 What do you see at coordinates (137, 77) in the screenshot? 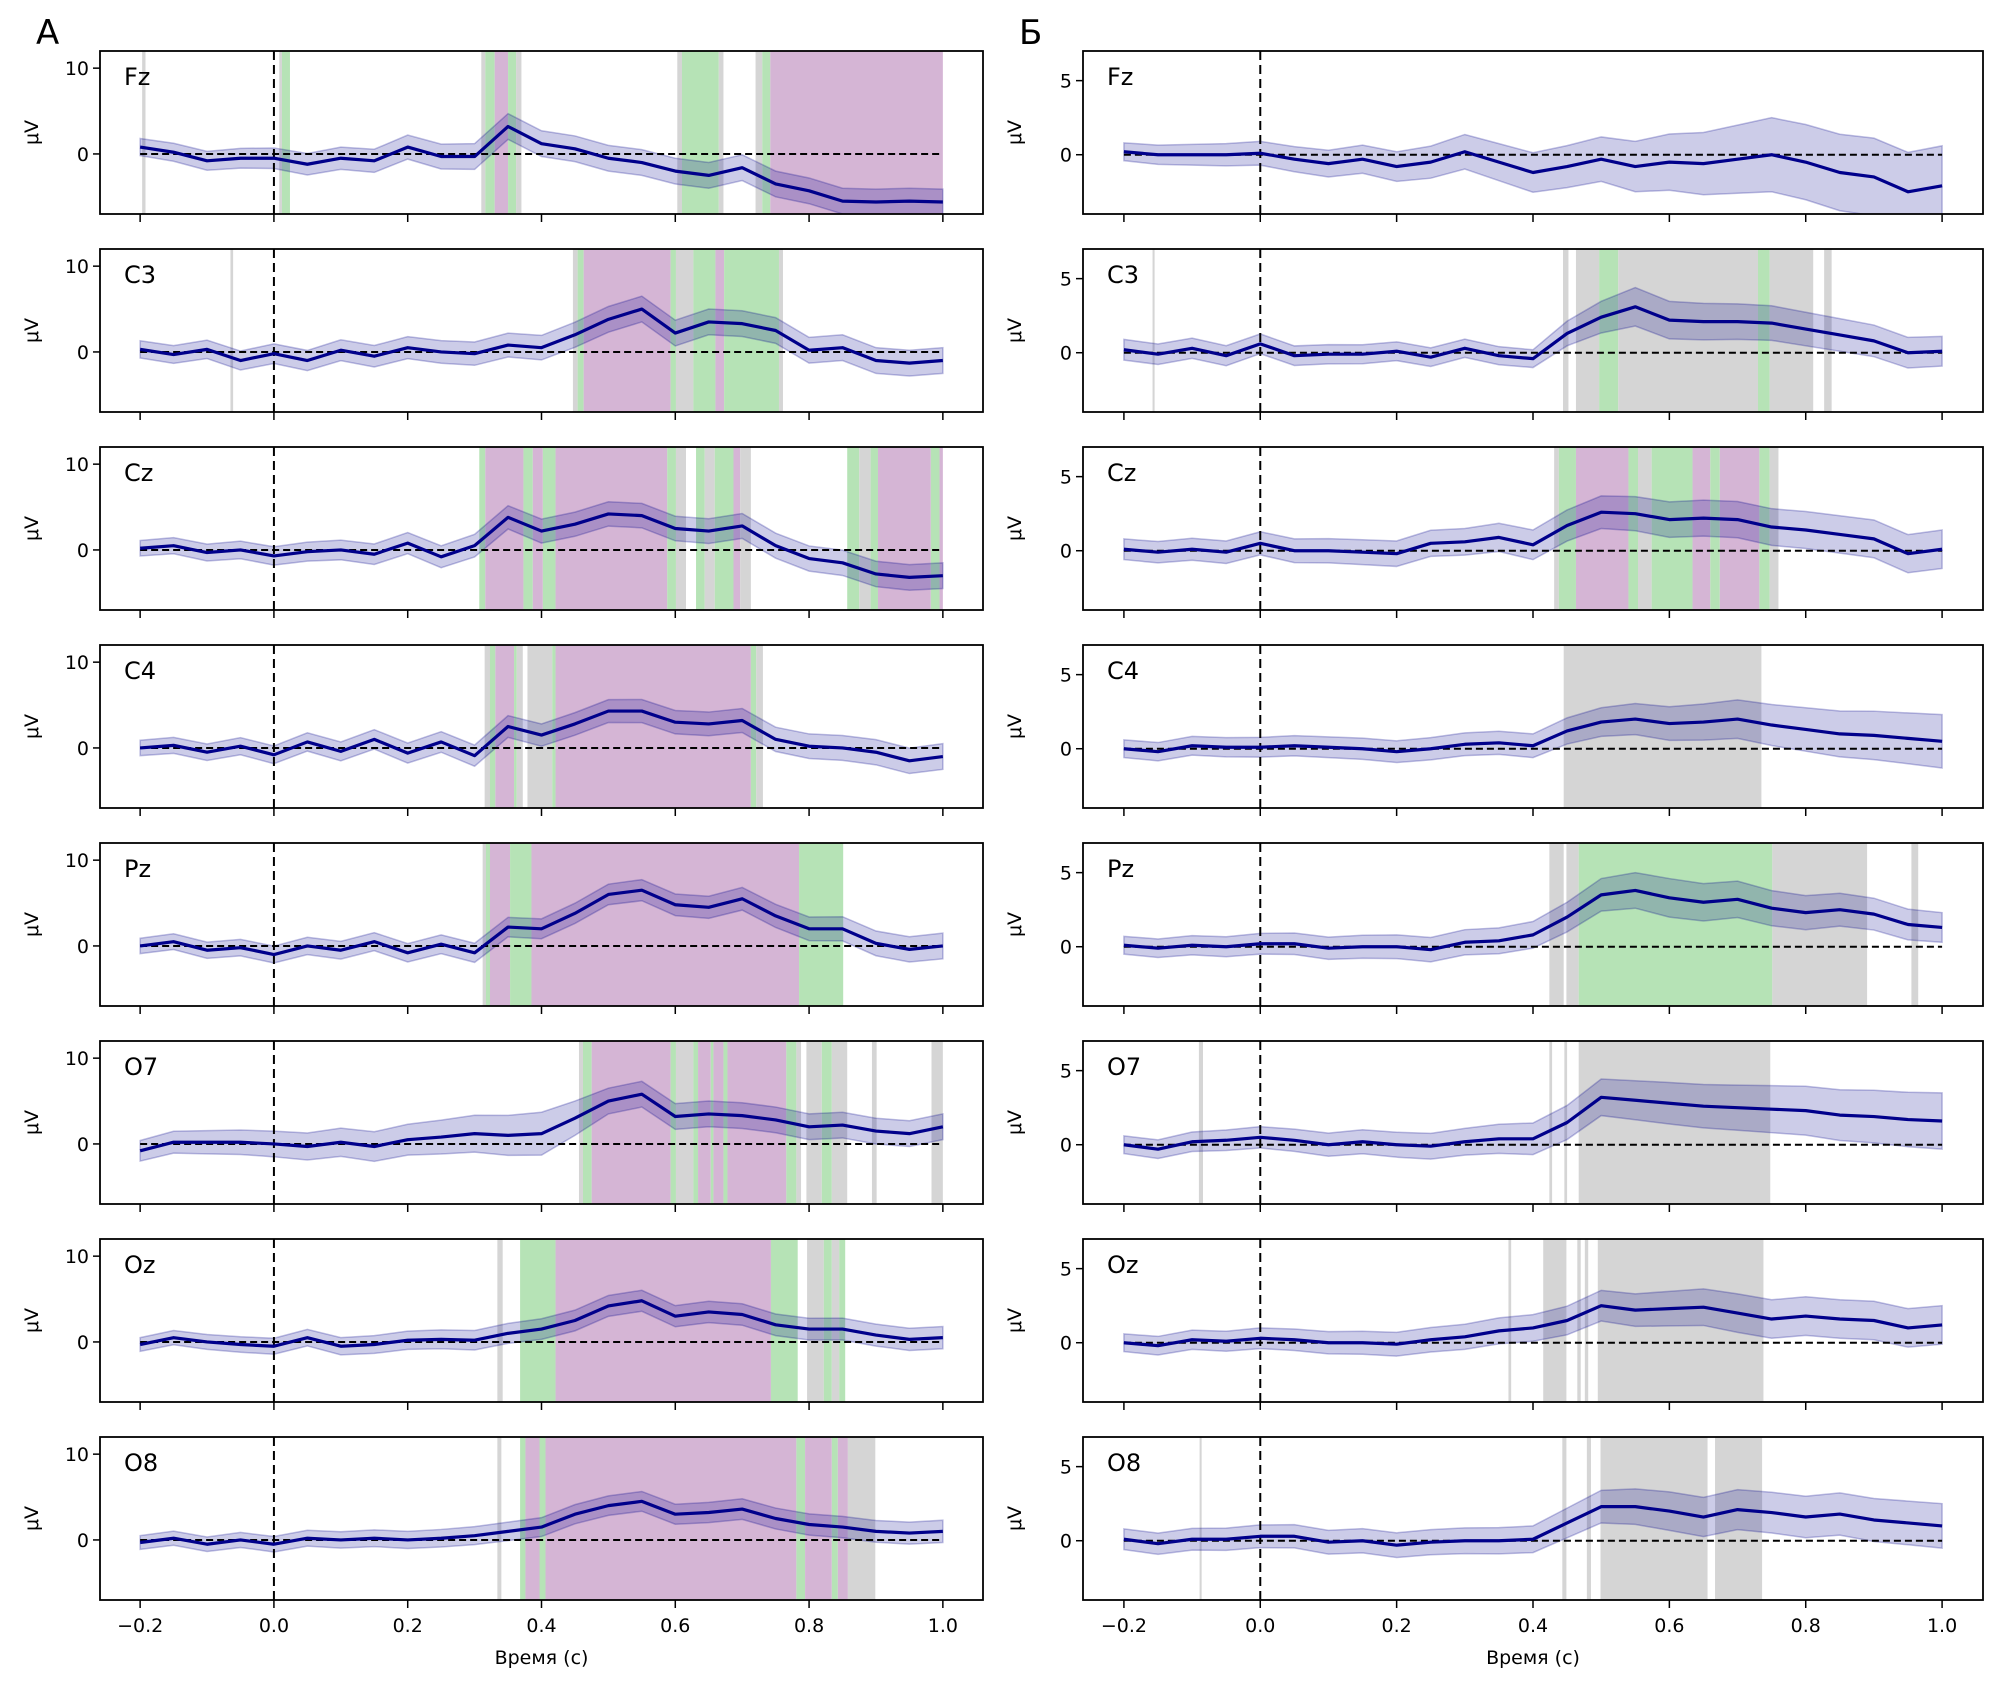
I see `channel-label: Fz` at bounding box center [137, 77].